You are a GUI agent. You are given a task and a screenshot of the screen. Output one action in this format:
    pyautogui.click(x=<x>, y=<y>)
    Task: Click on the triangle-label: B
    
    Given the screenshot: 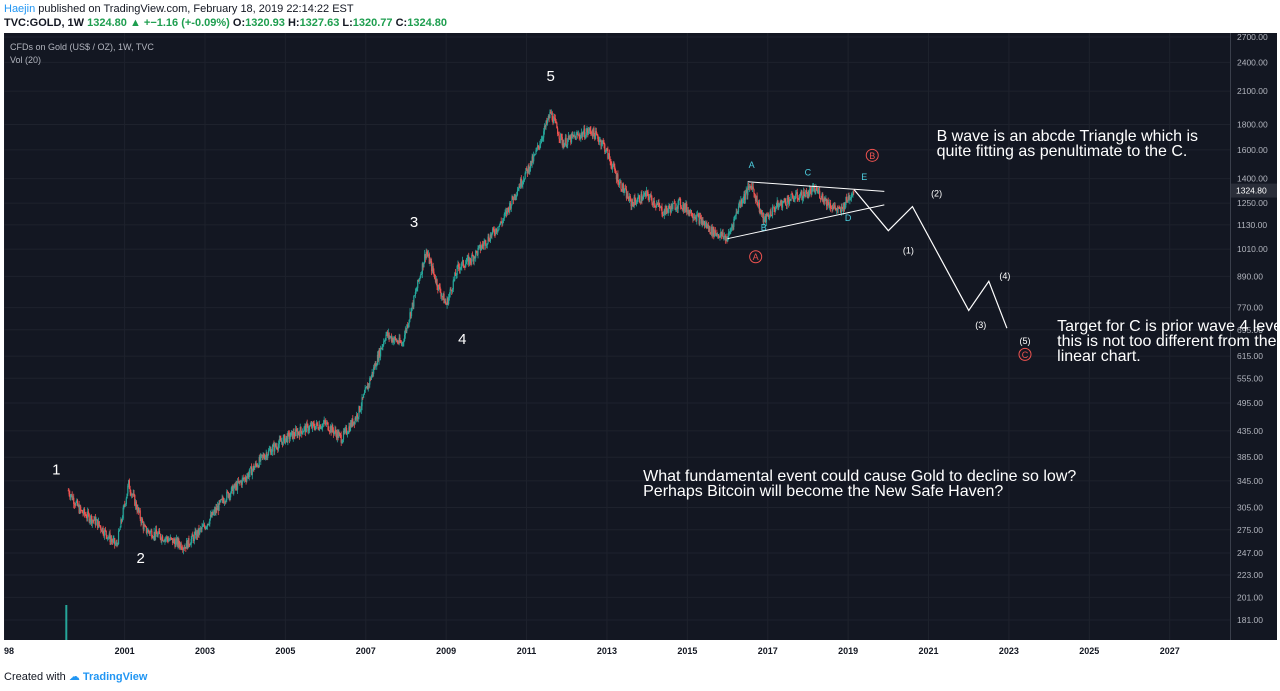 What is the action you would take?
    pyautogui.click(x=764, y=228)
    